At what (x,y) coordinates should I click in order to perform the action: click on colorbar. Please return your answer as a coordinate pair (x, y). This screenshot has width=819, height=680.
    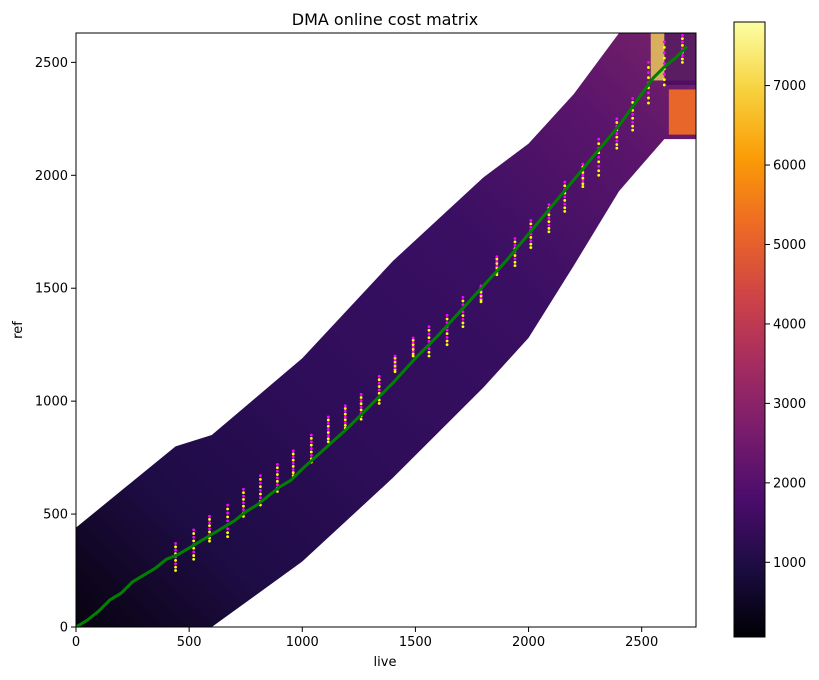
    Looking at the image, I should click on (749, 329).